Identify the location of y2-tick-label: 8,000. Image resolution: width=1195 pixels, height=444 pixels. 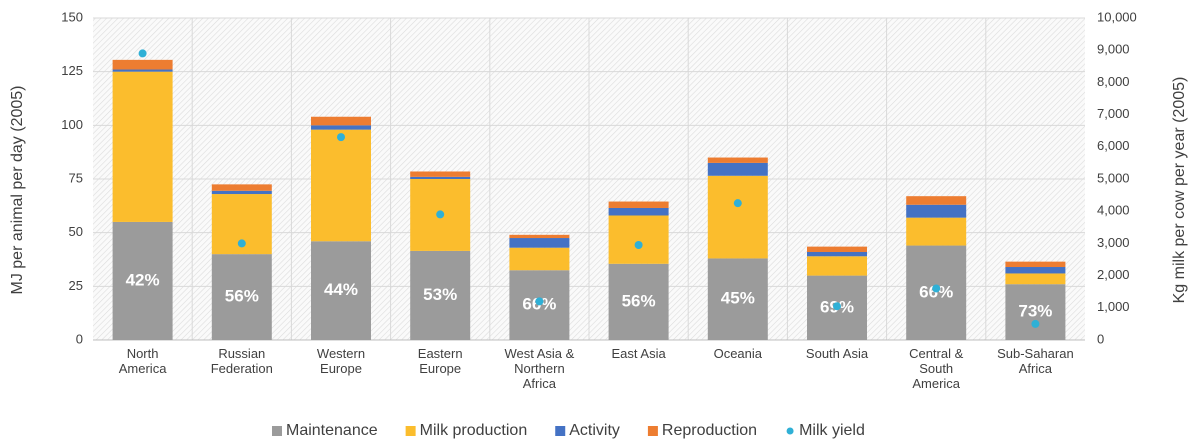
(1113, 81).